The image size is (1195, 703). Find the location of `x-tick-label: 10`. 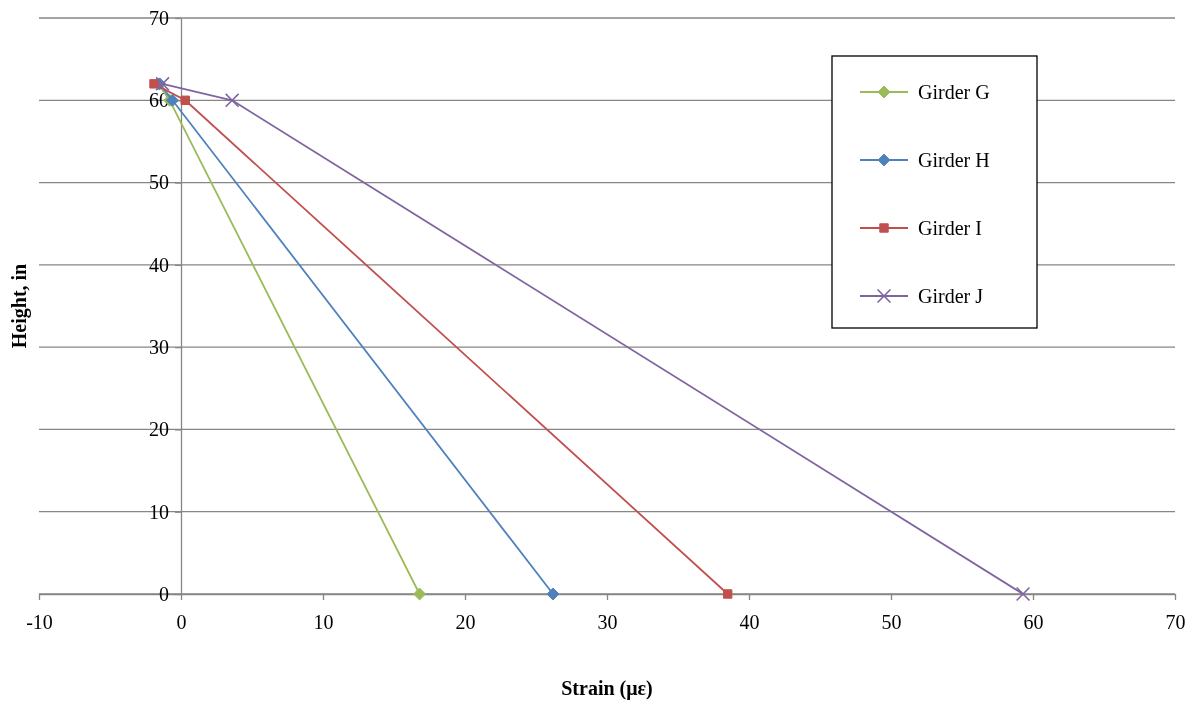

x-tick-label: 10 is located at coordinates (323, 622).